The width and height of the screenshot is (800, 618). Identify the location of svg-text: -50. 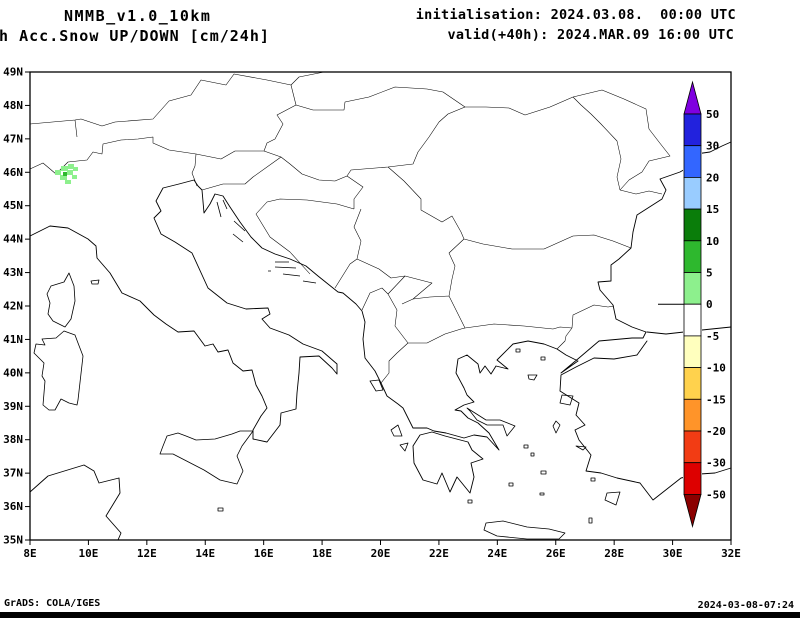
(716, 494).